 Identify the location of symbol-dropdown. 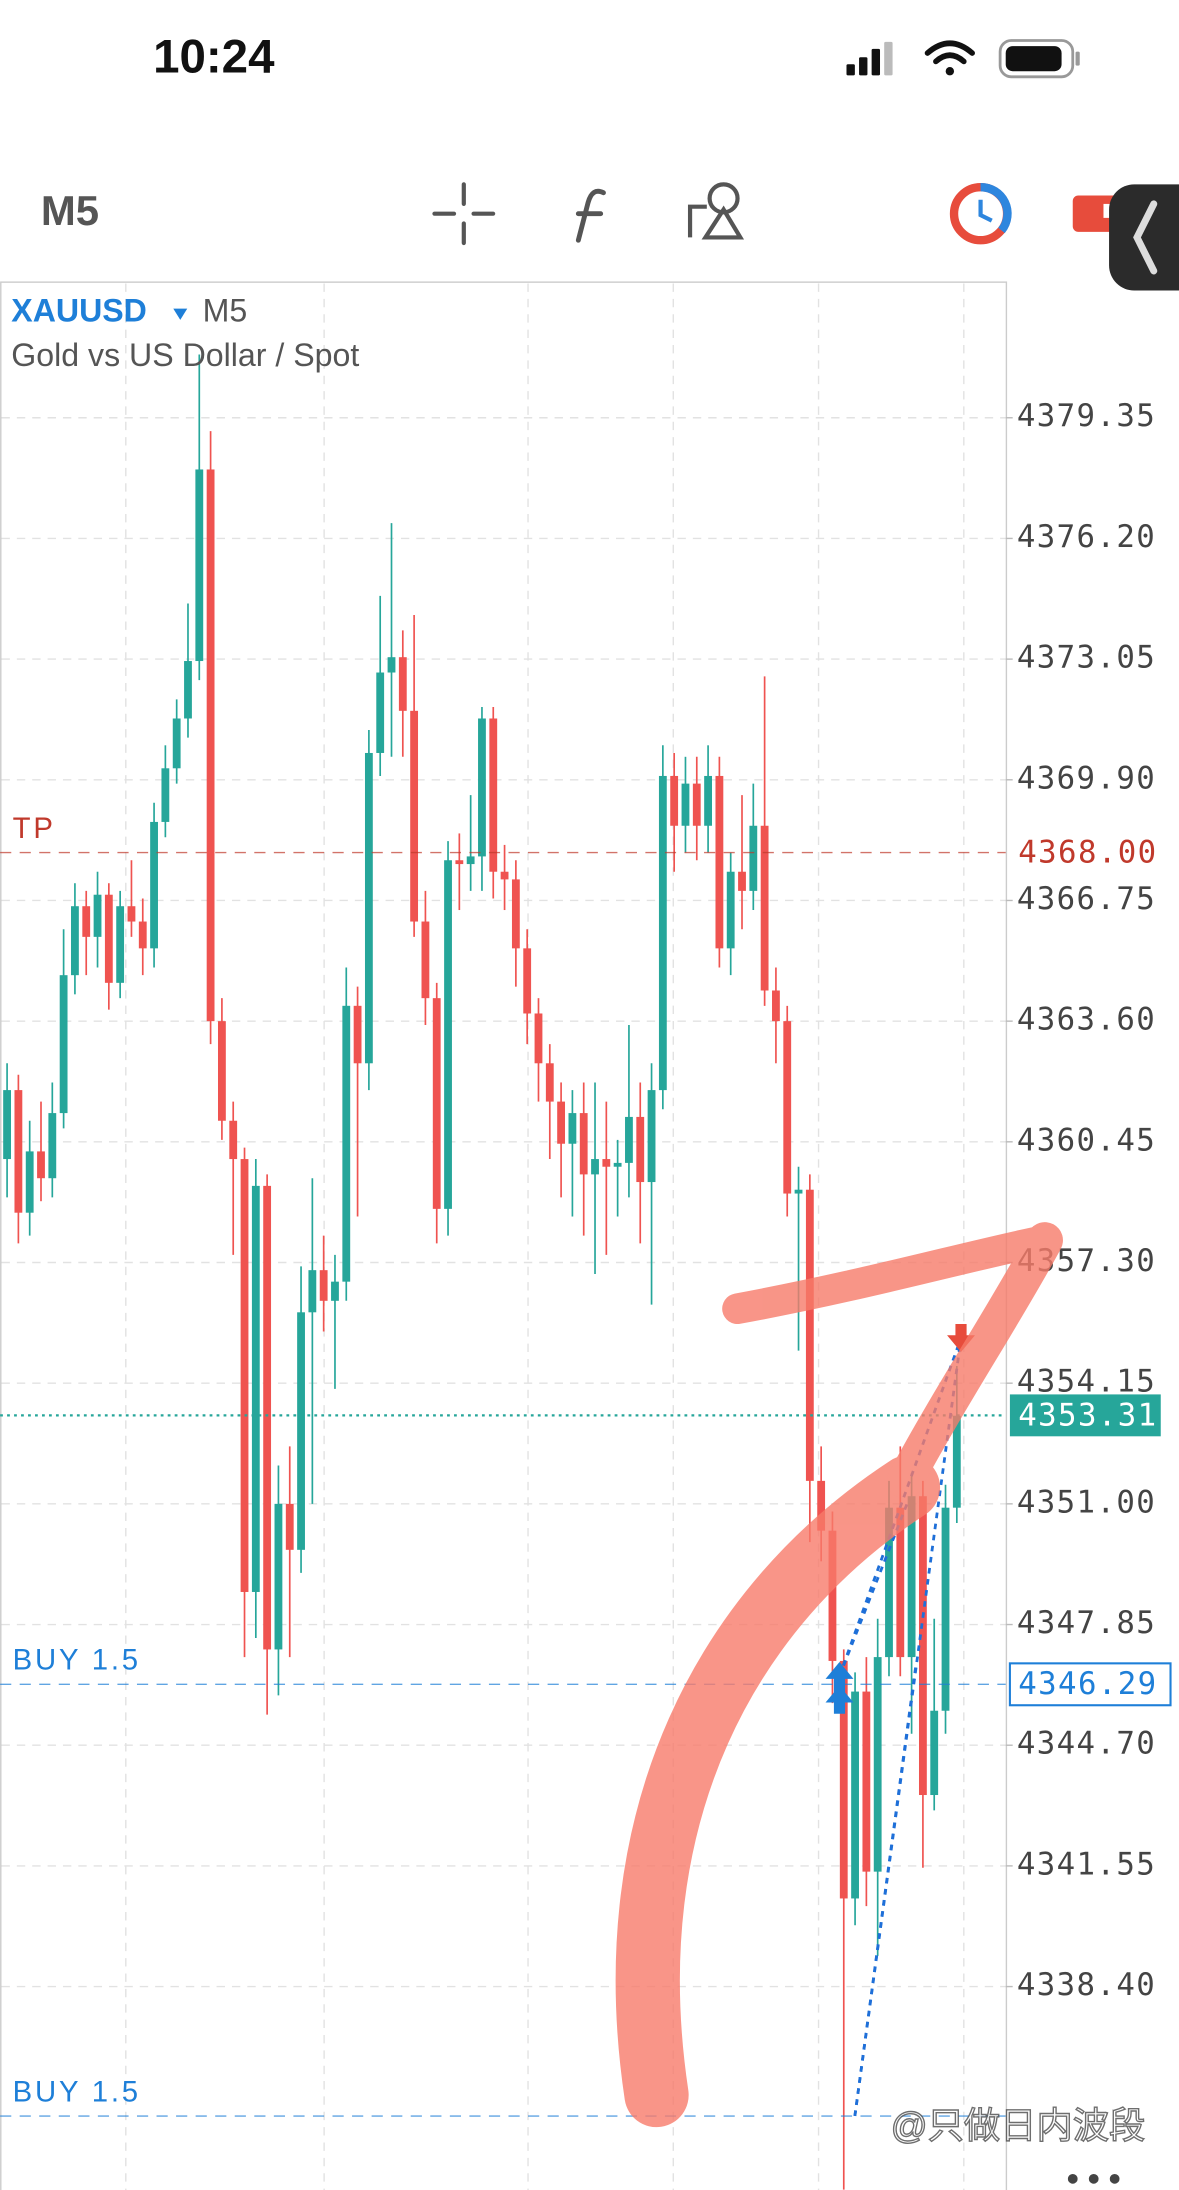
(180, 314).